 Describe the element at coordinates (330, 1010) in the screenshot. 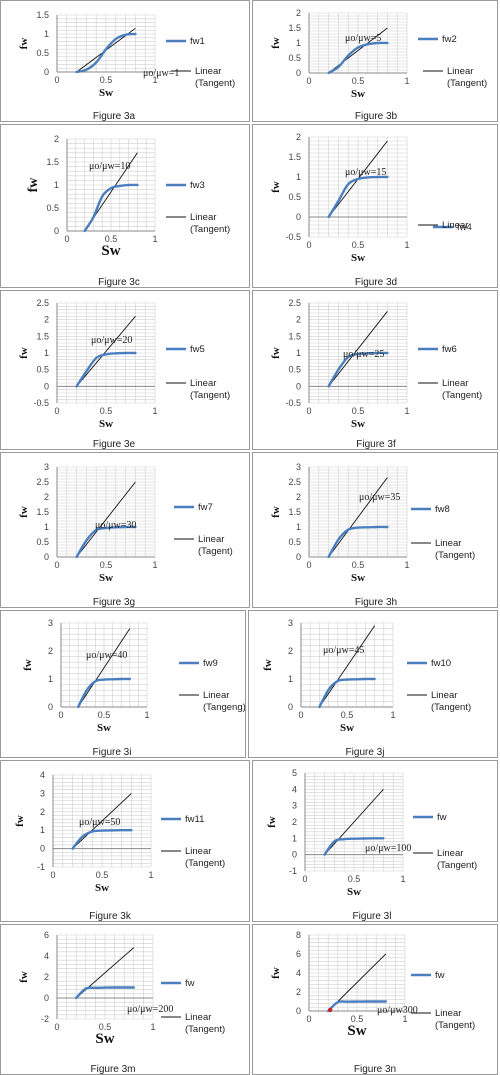

I see `start-marker` at that location.